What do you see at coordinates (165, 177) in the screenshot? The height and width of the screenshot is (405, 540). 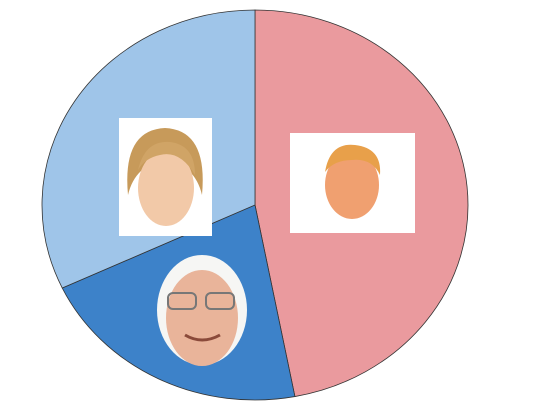 I see `portrait-upper-left` at bounding box center [165, 177].